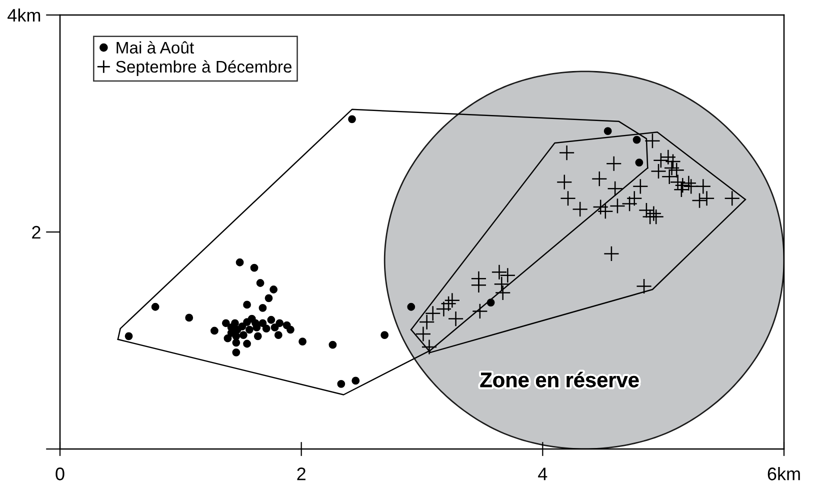 This screenshot has width=817, height=496. I want to click on x-tick-label: 4, so click(543, 474).